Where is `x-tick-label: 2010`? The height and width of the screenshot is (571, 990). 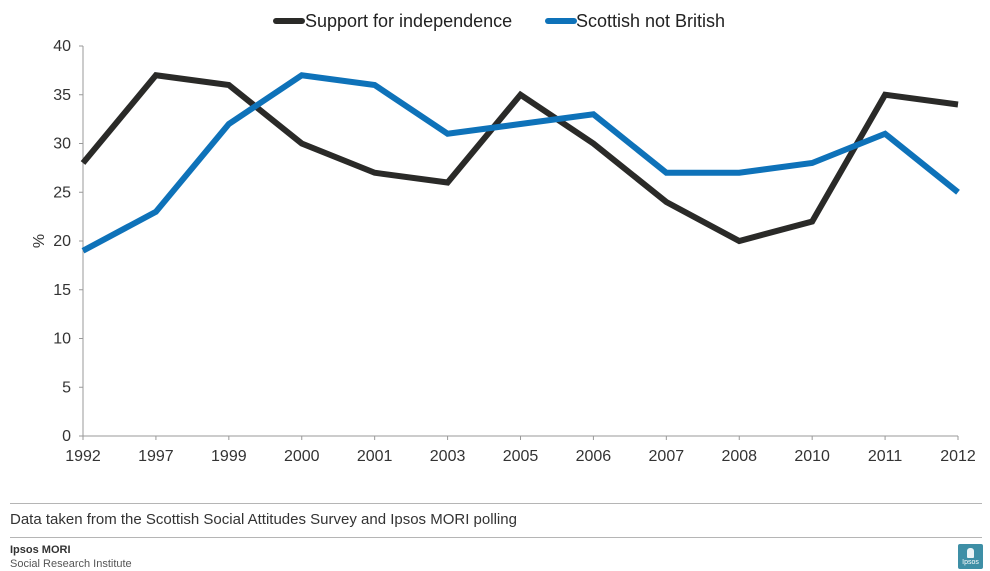 x-tick-label: 2010 is located at coordinates (812, 456).